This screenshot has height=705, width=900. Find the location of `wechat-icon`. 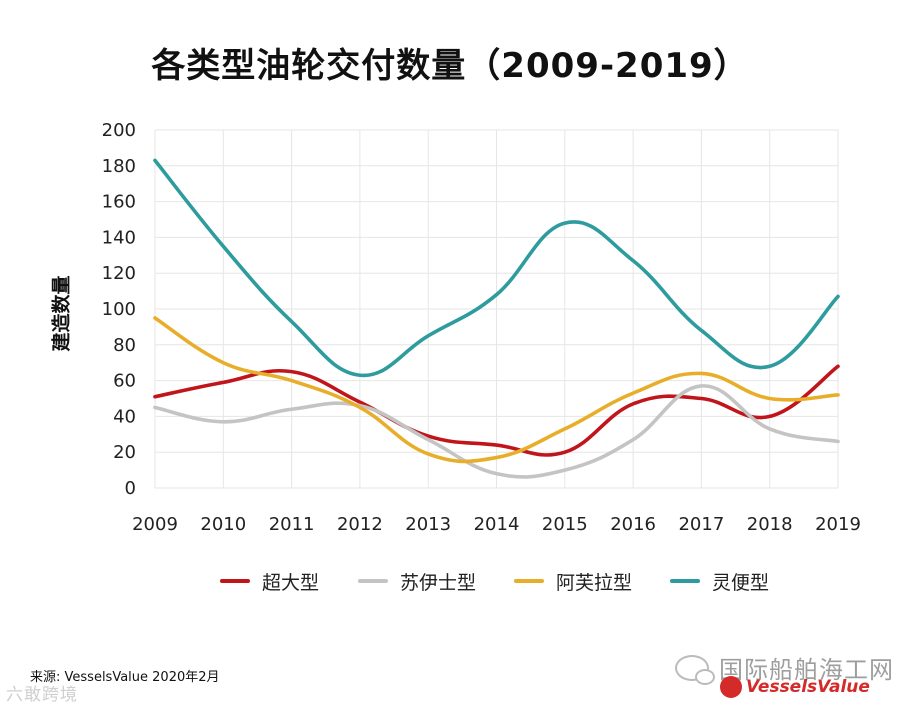

wechat-icon is located at coordinates (695, 669).